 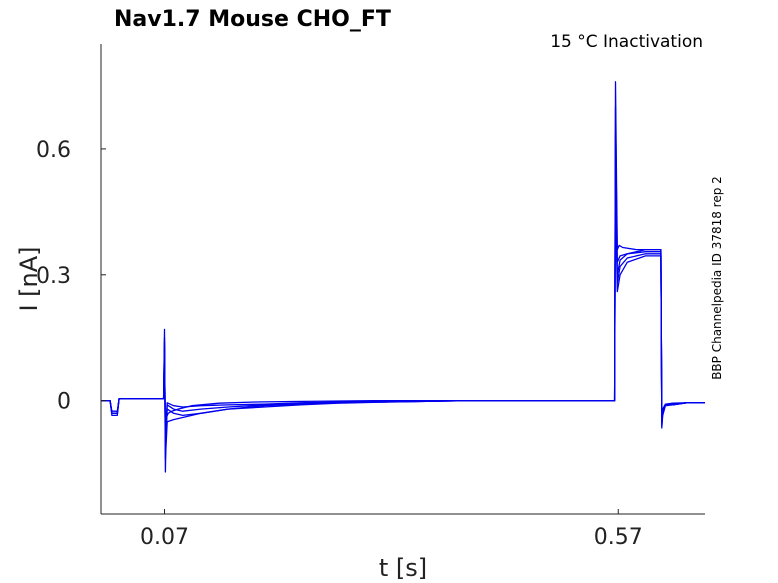 What do you see at coordinates (626, 42) in the screenshot?
I see `chart-annotation: 15 °C Inactivation` at bounding box center [626, 42].